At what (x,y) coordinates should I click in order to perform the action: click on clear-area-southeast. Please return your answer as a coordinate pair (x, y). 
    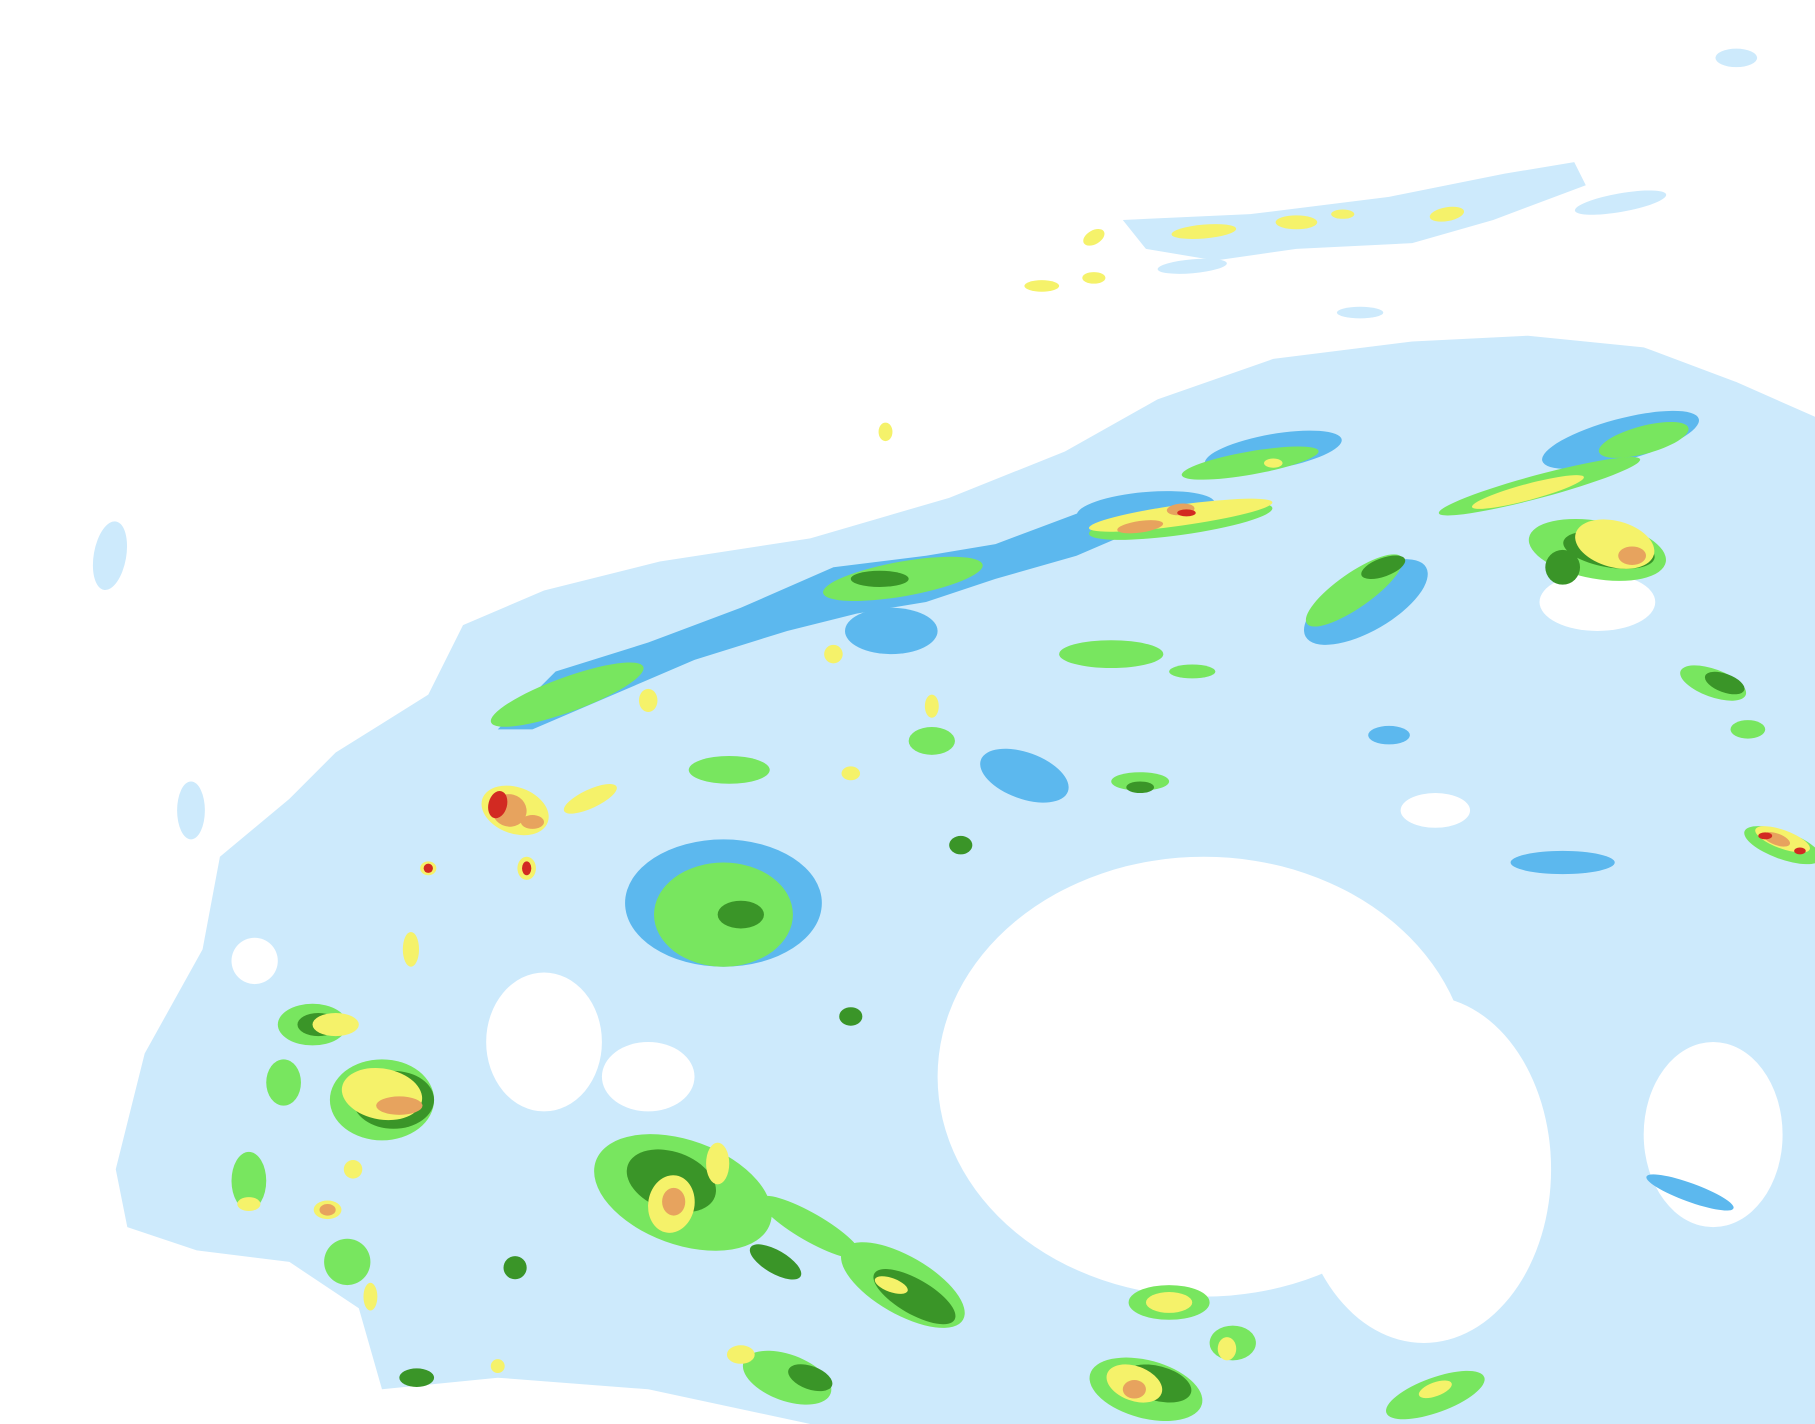
    Looking at the image, I should click on (1424, 1169).